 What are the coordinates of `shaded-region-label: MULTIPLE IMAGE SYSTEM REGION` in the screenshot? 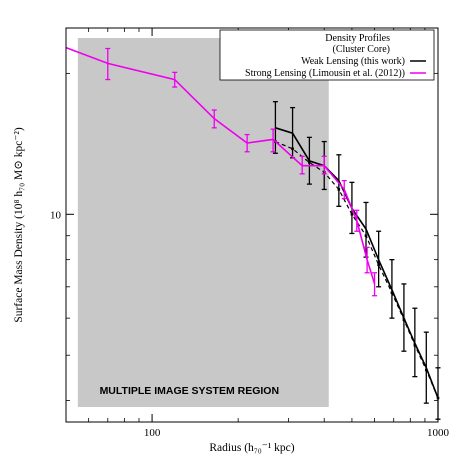 It's located at (189, 391).